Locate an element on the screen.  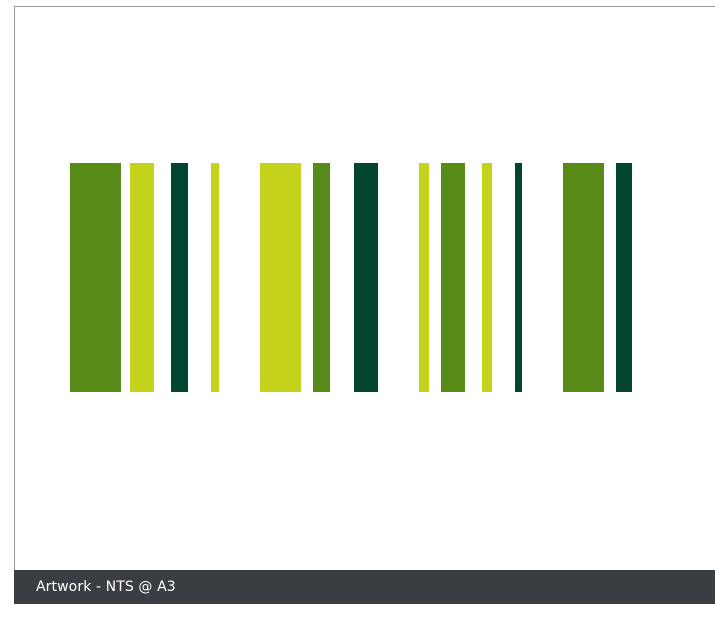
footer-label: Artwork - NTS @ A3 is located at coordinates (106, 587).